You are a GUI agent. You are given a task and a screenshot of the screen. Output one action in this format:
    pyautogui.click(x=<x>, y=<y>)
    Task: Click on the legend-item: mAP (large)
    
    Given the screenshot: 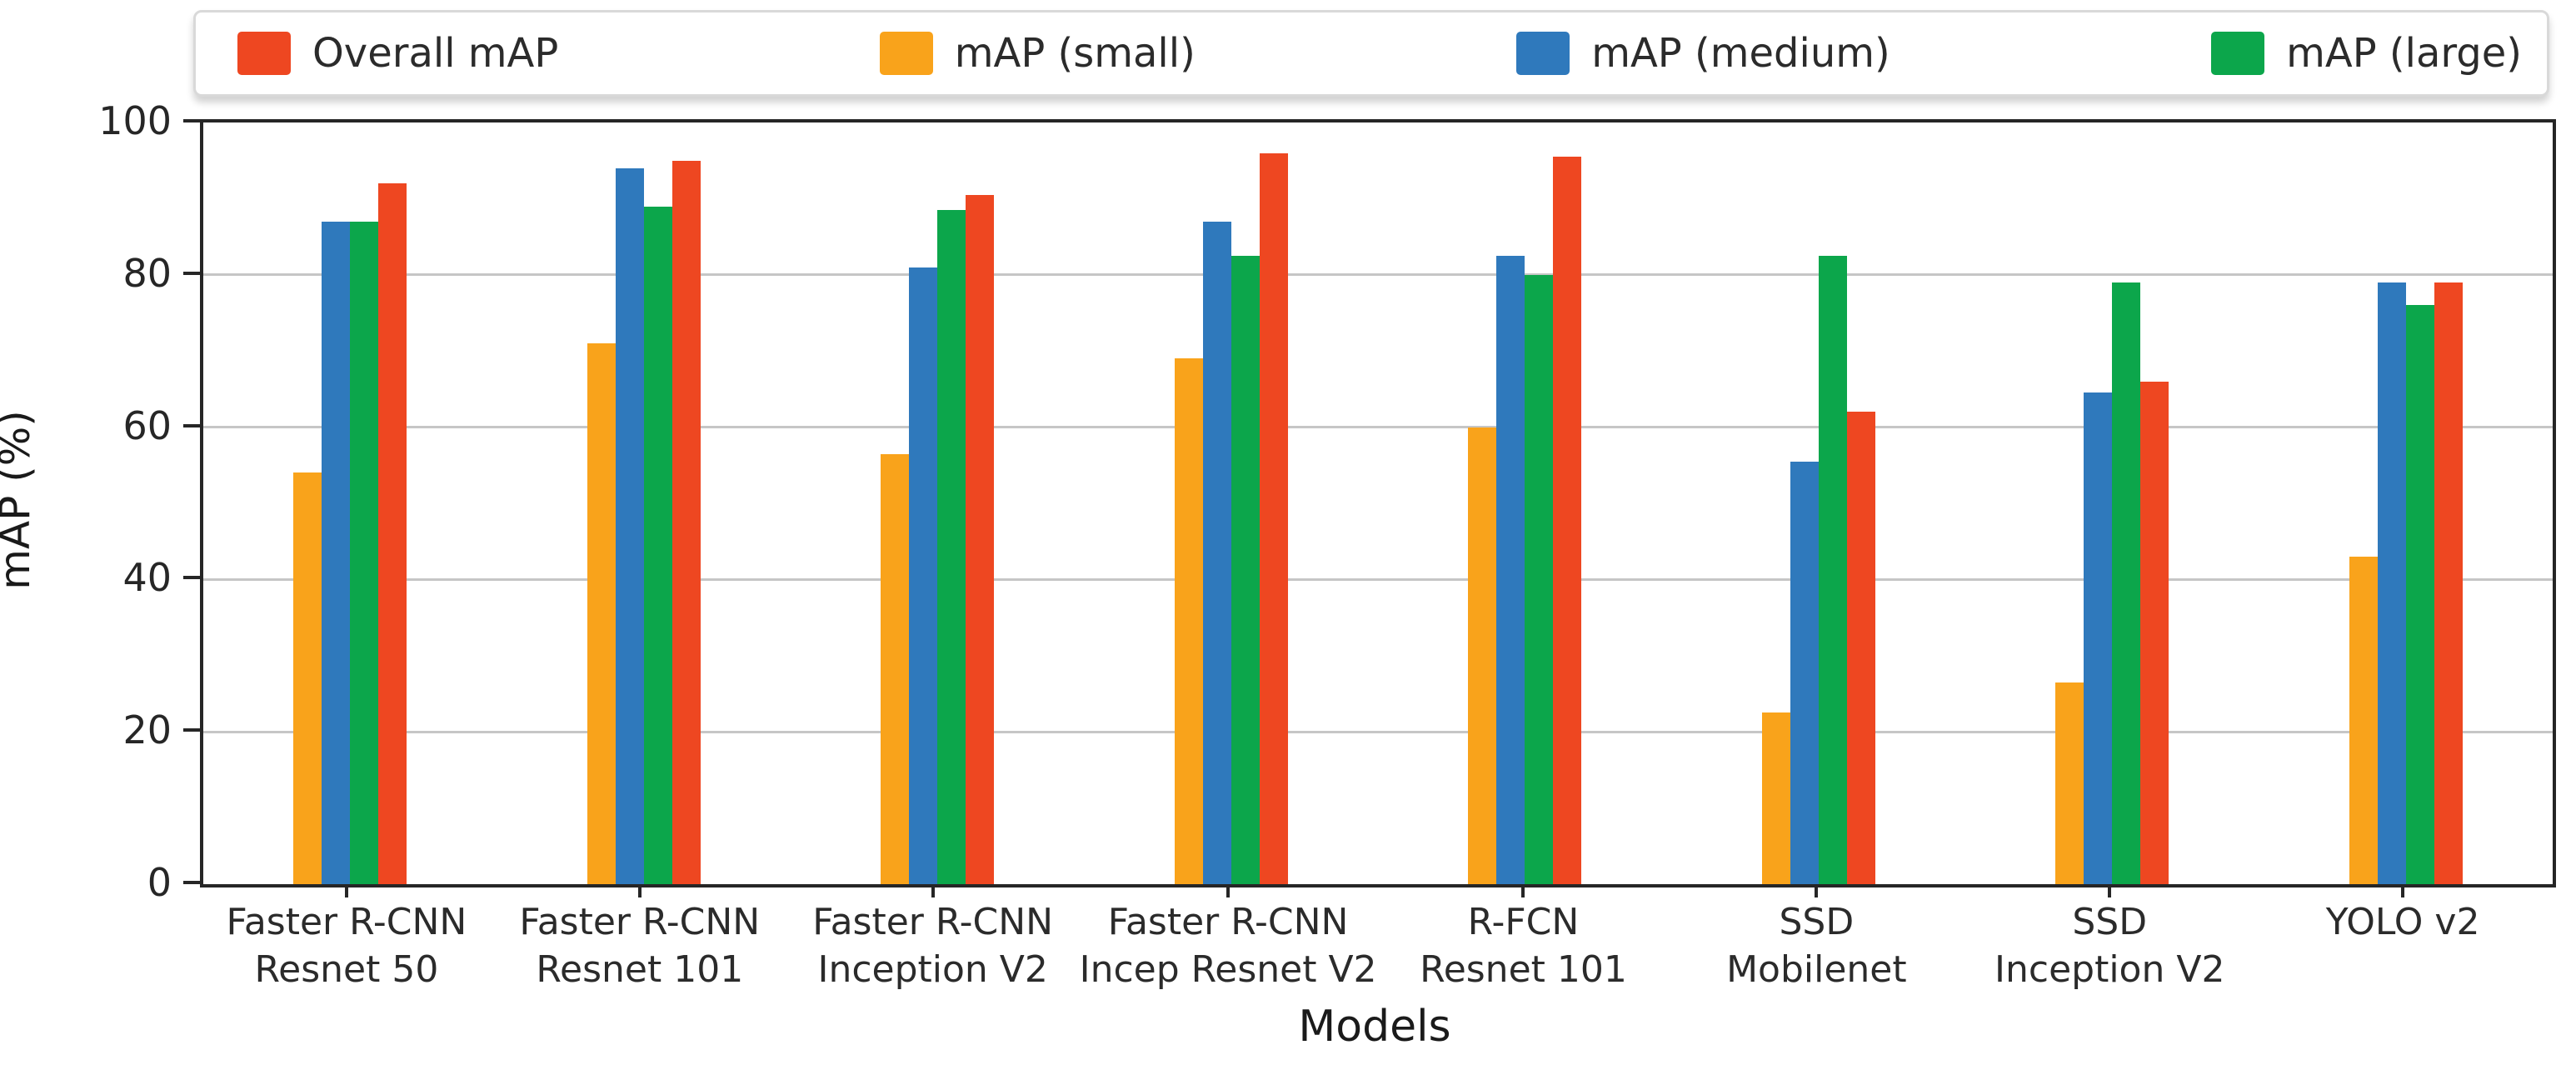 What is the action you would take?
    pyautogui.click(x=2366, y=54)
    